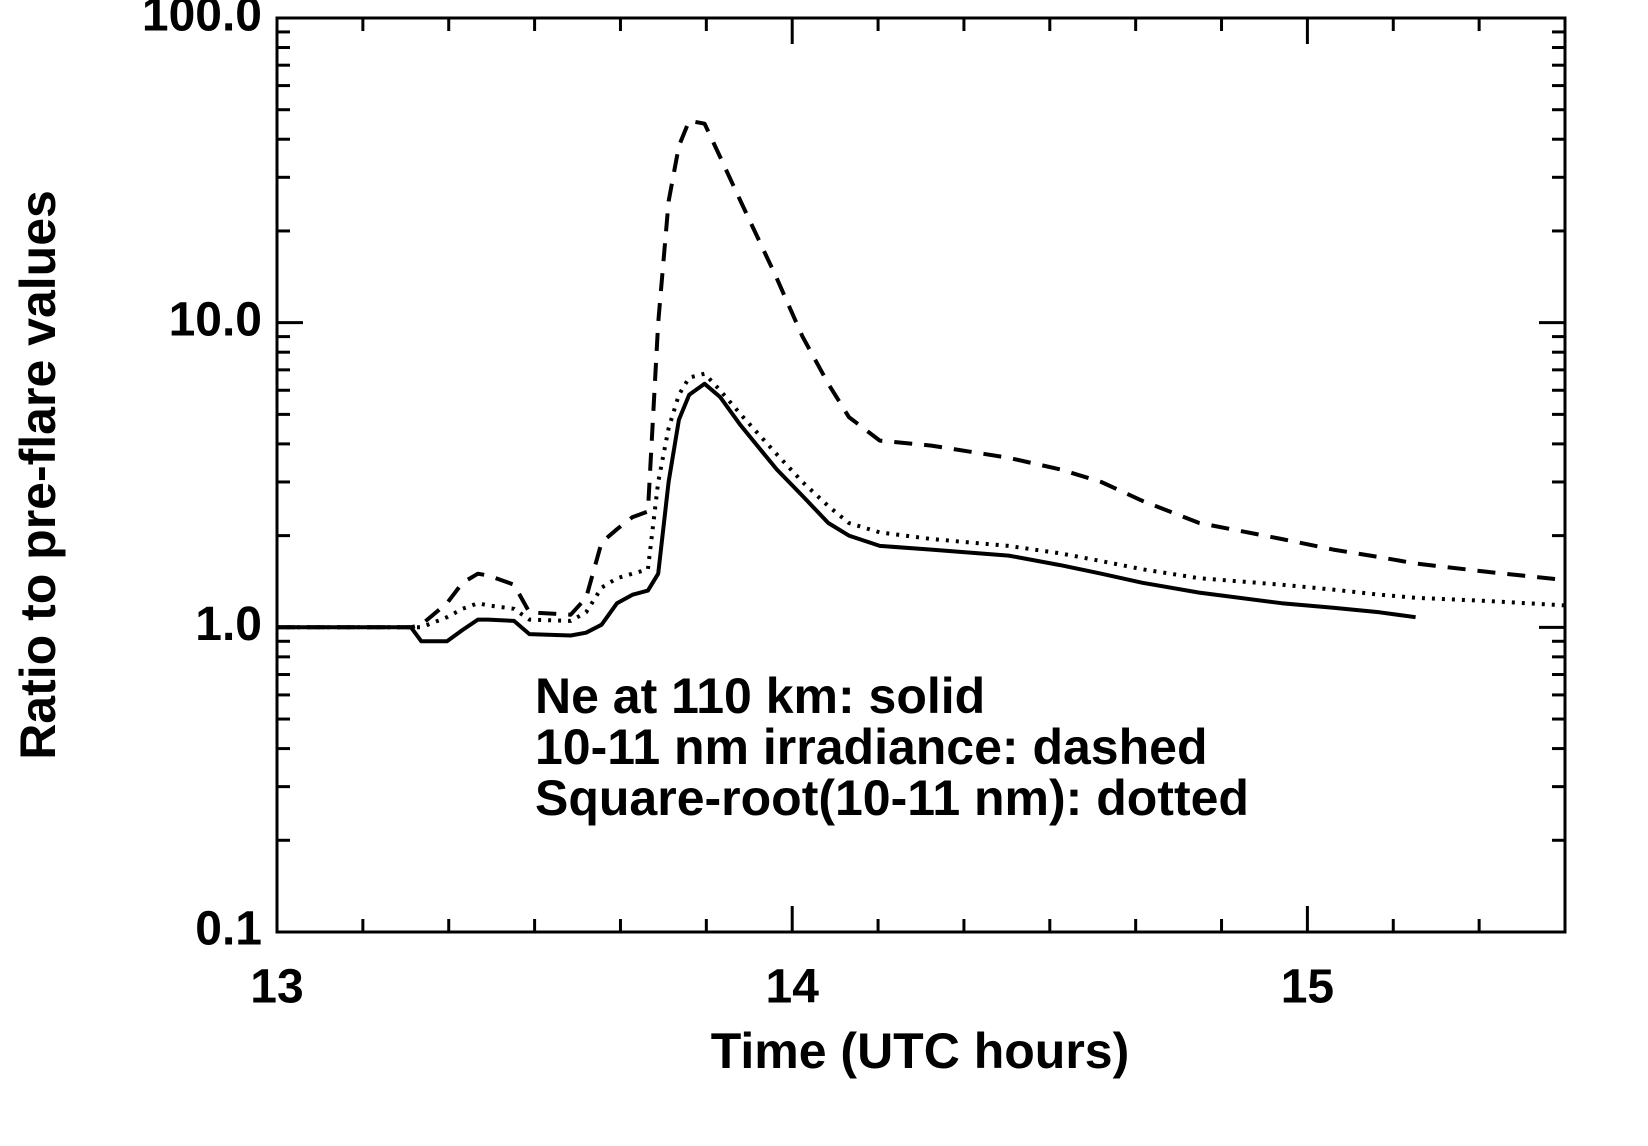 The image size is (1648, 1146). I want to click on annotation: Square-root(10-11 nm): dotted, so click(892, 798).